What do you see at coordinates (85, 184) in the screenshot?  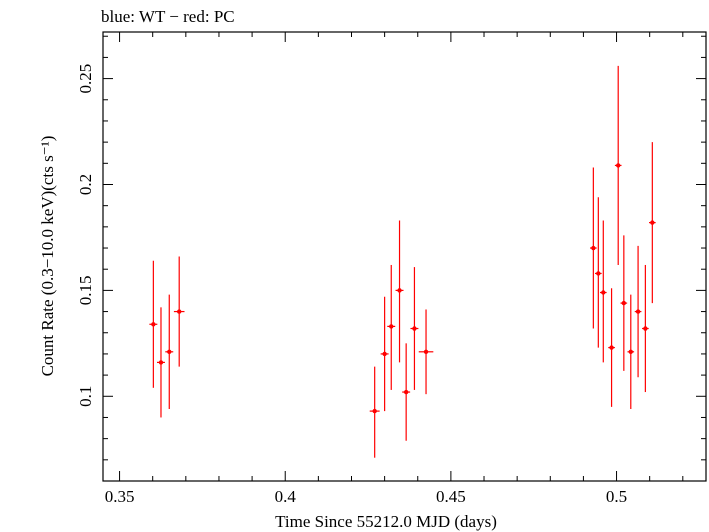 I see `y-tick-label: 0.2` at bounding box center [85, 184].